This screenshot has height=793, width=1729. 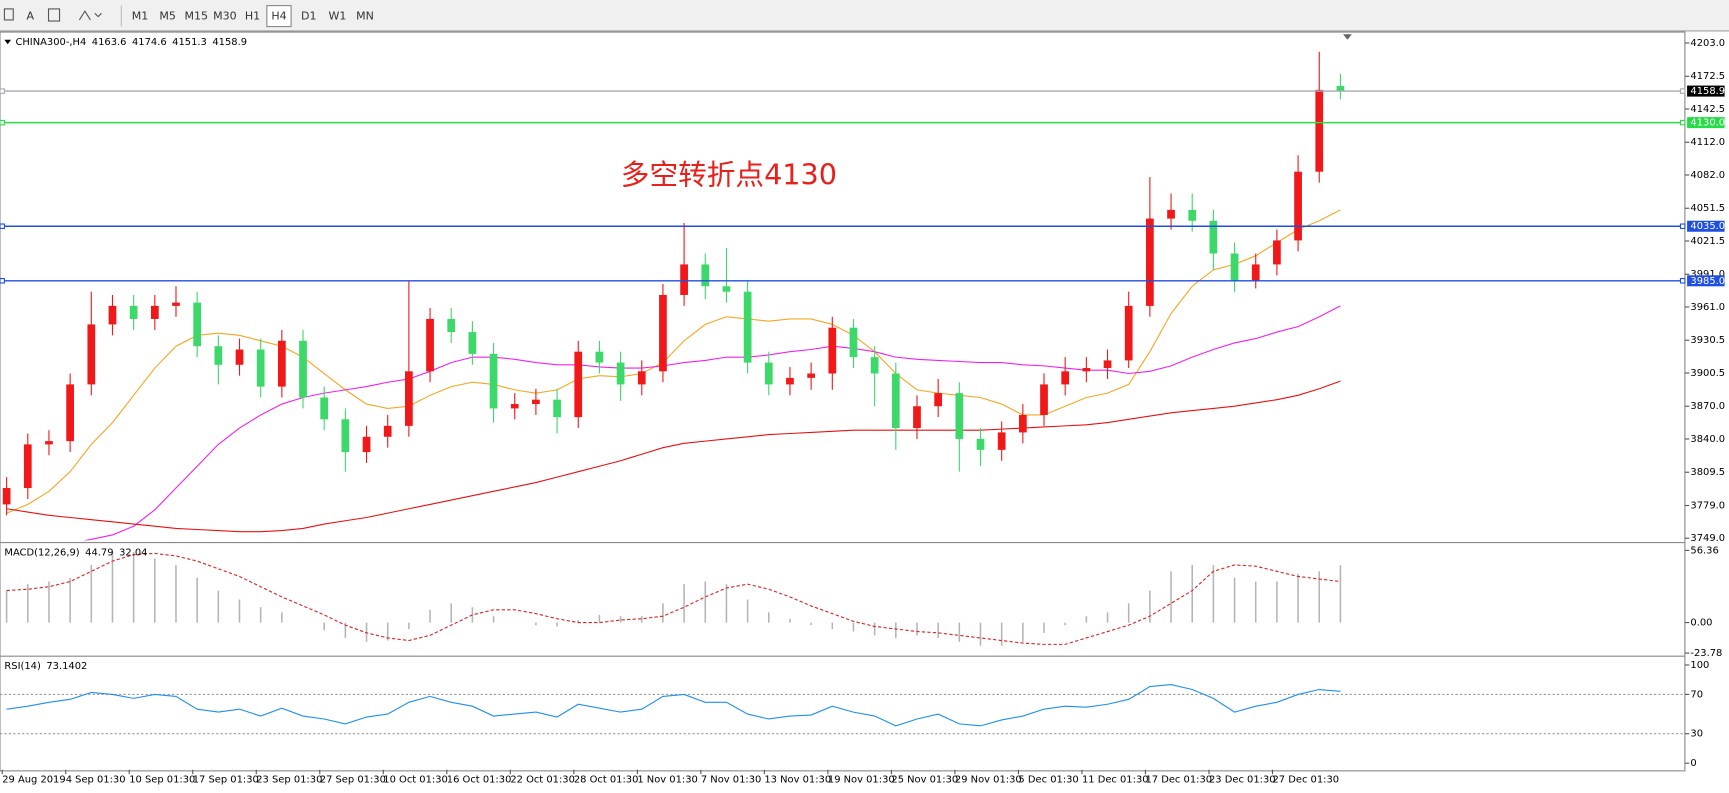 I want to click on indicator-value: 73.1402, so click(x=66, y=666).